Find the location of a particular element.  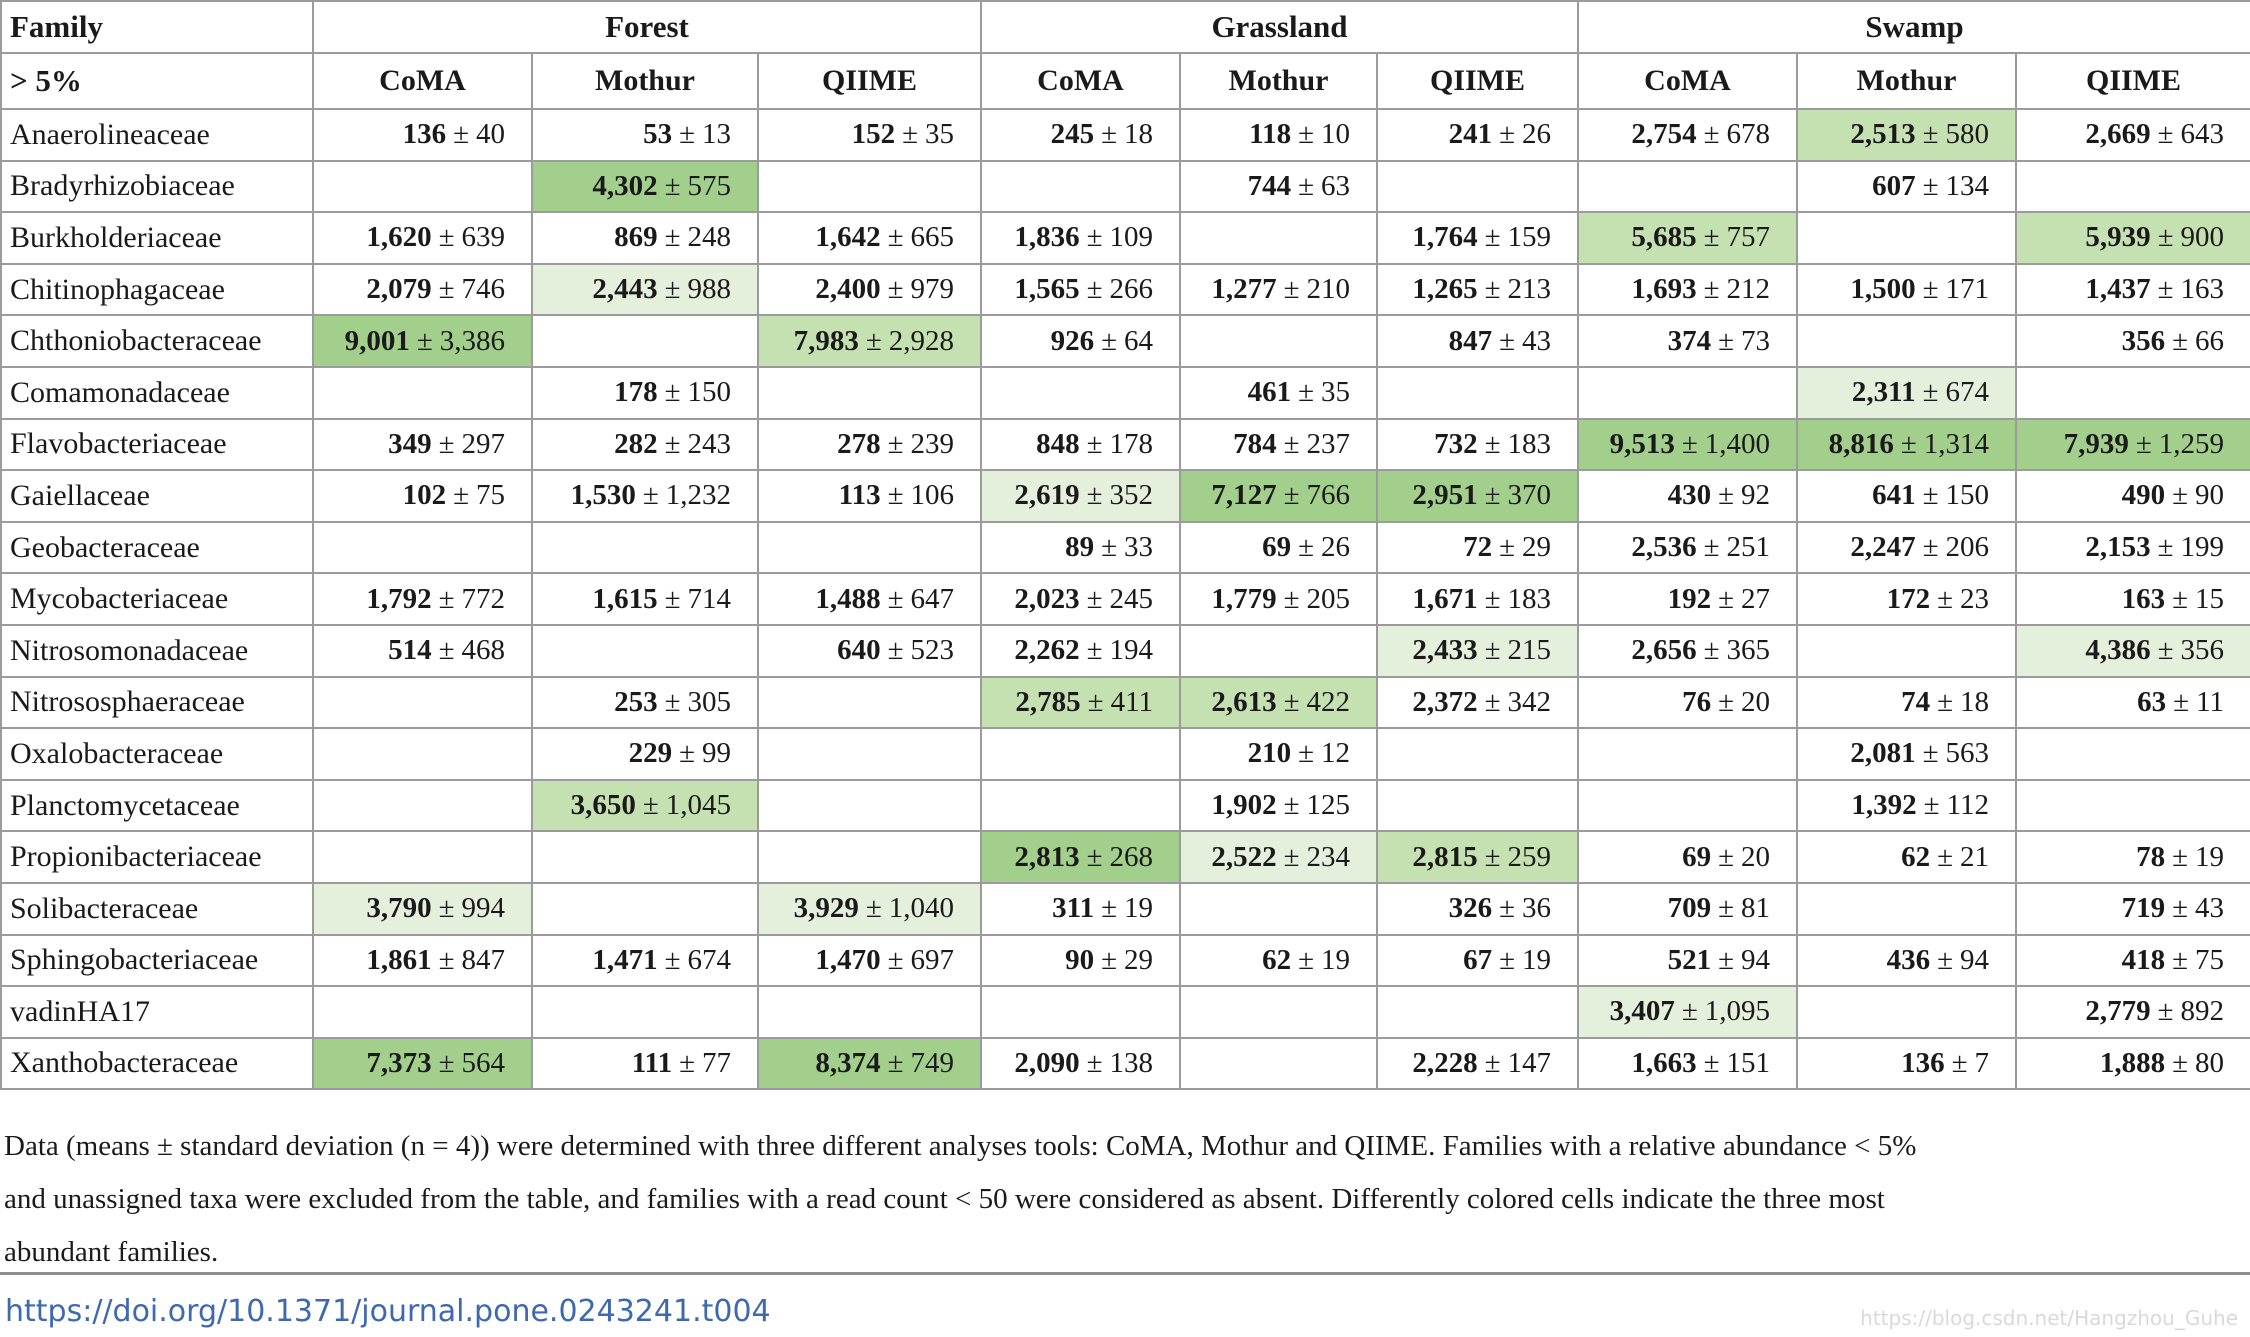

value-cell: 1,836 ±109 is located at coordinates (1080, 238).